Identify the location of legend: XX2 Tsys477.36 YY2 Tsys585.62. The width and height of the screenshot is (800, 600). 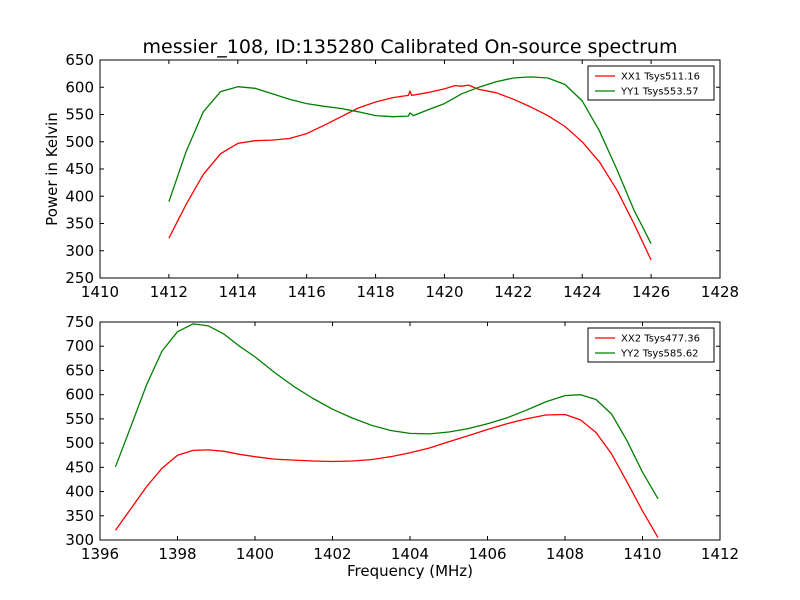
(651, 345).